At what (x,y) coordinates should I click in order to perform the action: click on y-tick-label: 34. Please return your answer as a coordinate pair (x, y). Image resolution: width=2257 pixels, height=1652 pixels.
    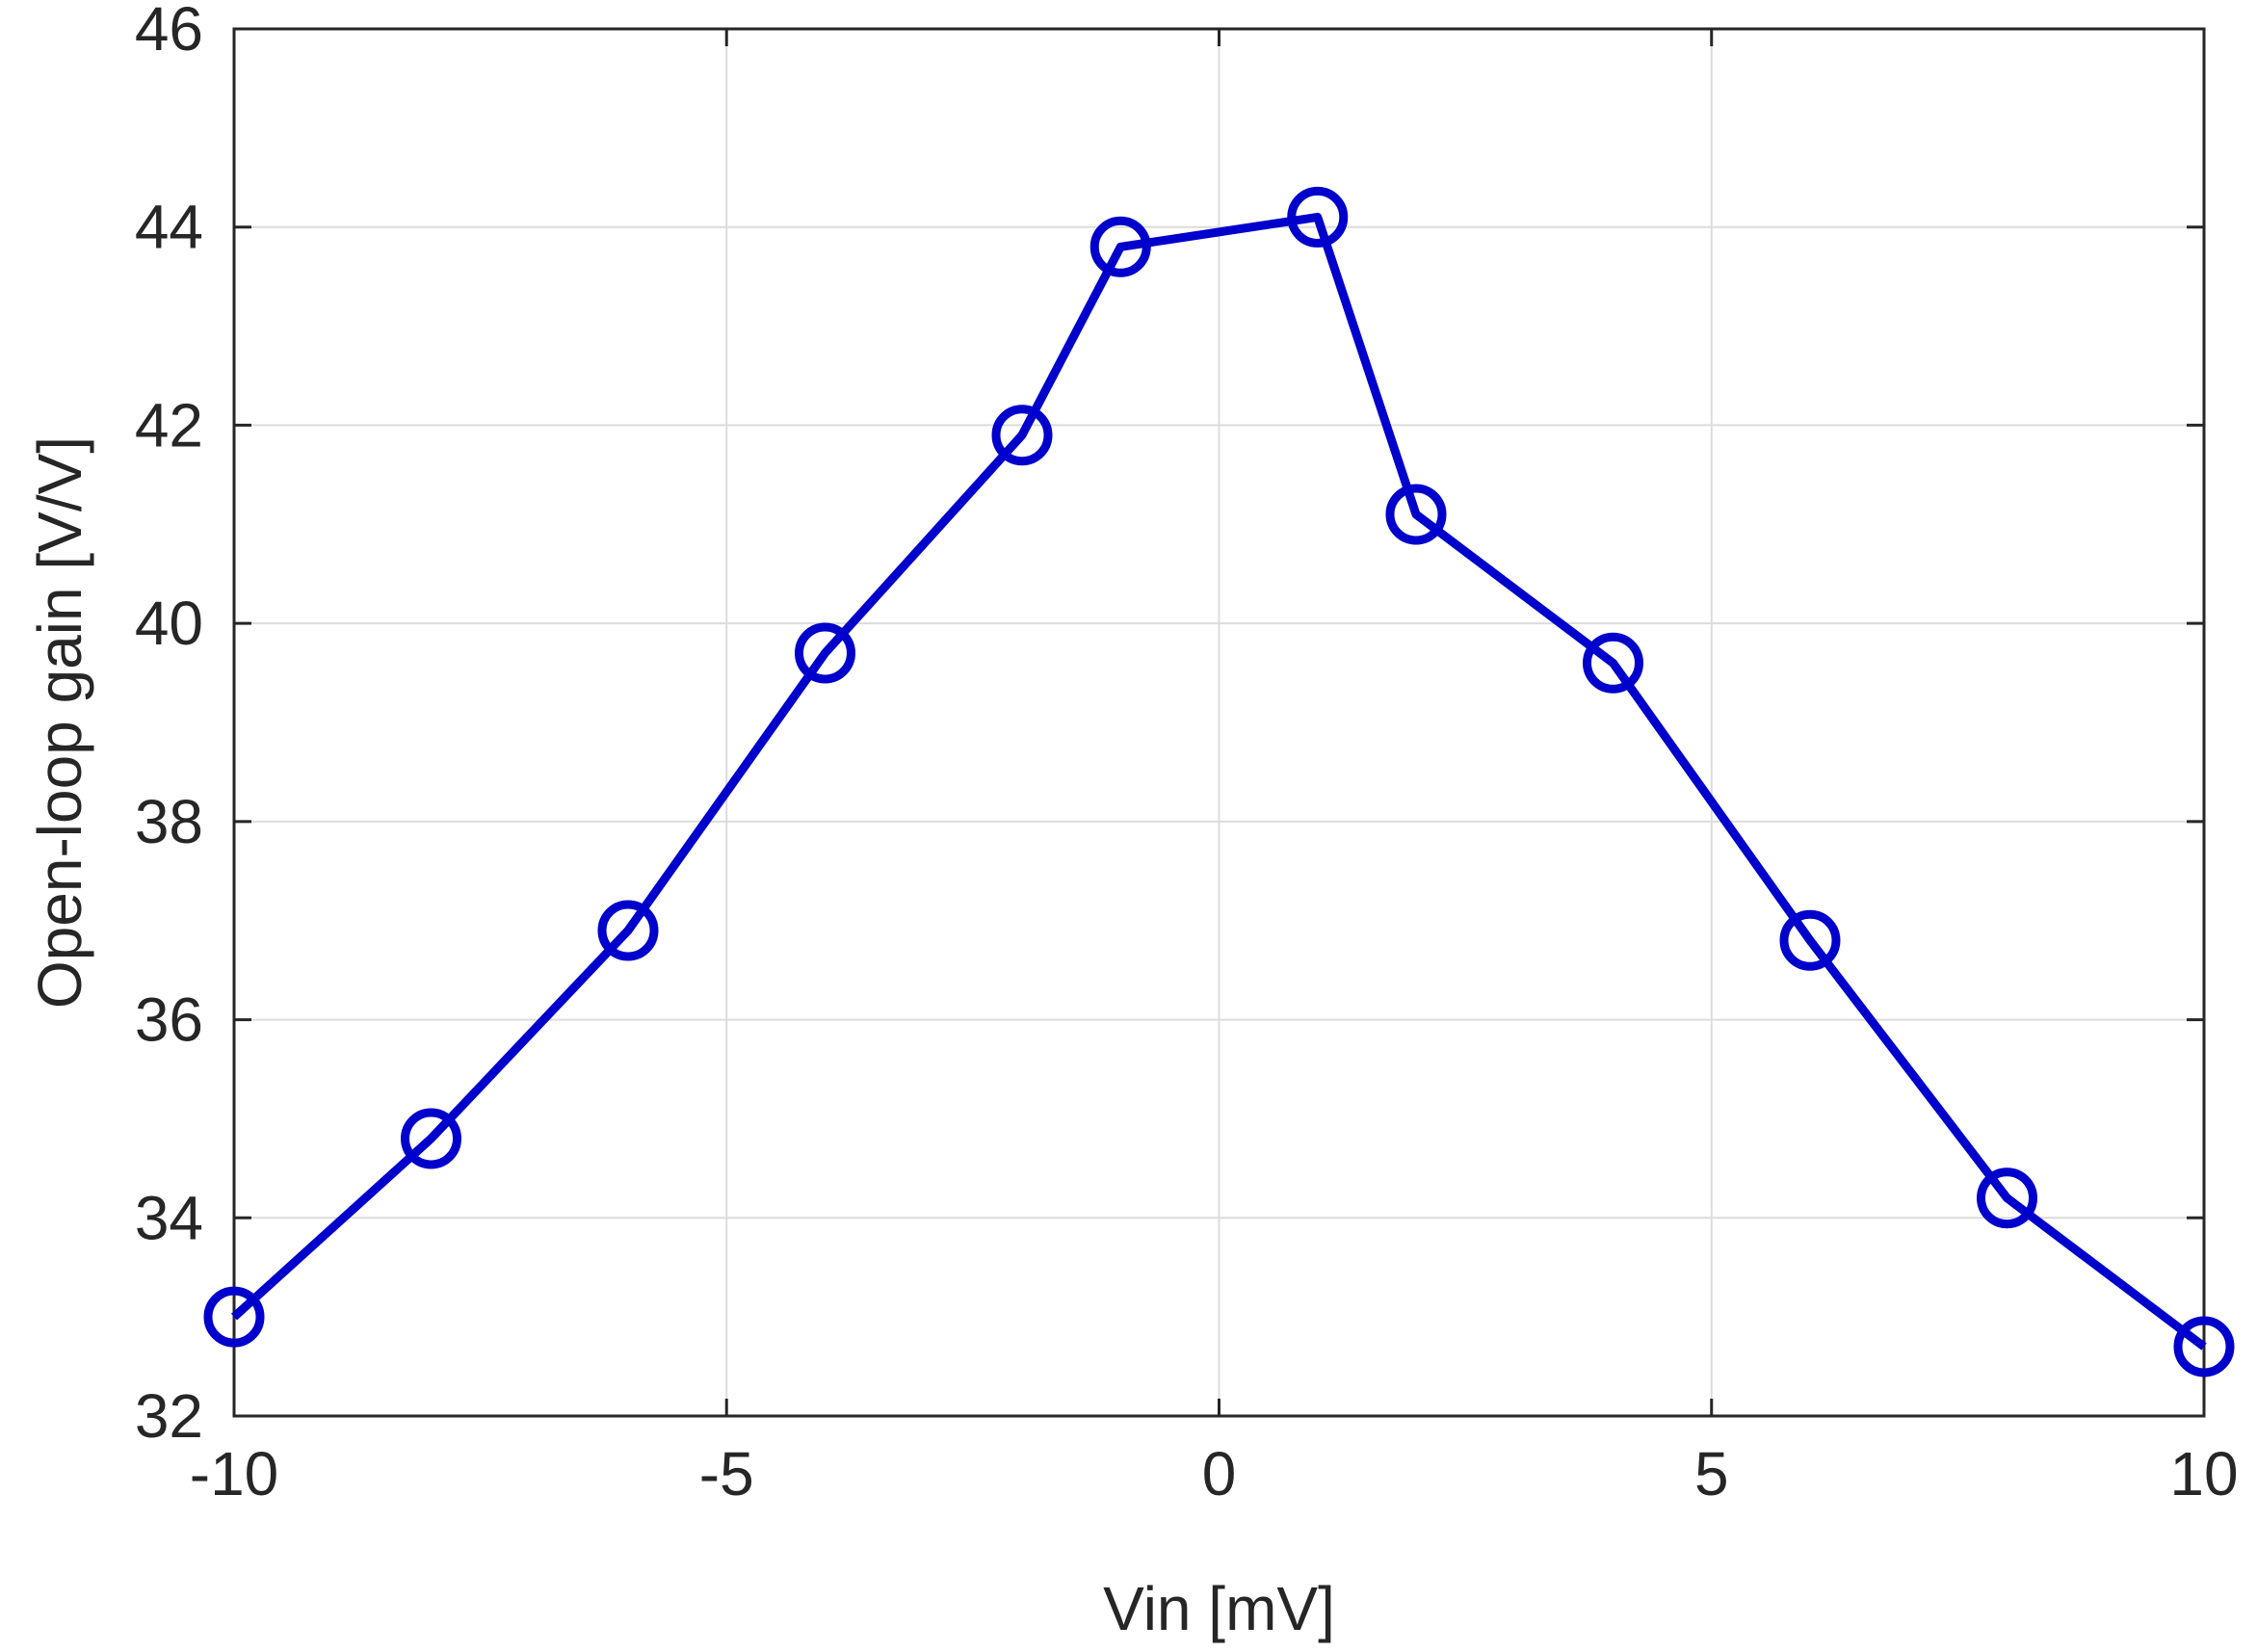
    Looking at the image, I should click on (169, 1217).